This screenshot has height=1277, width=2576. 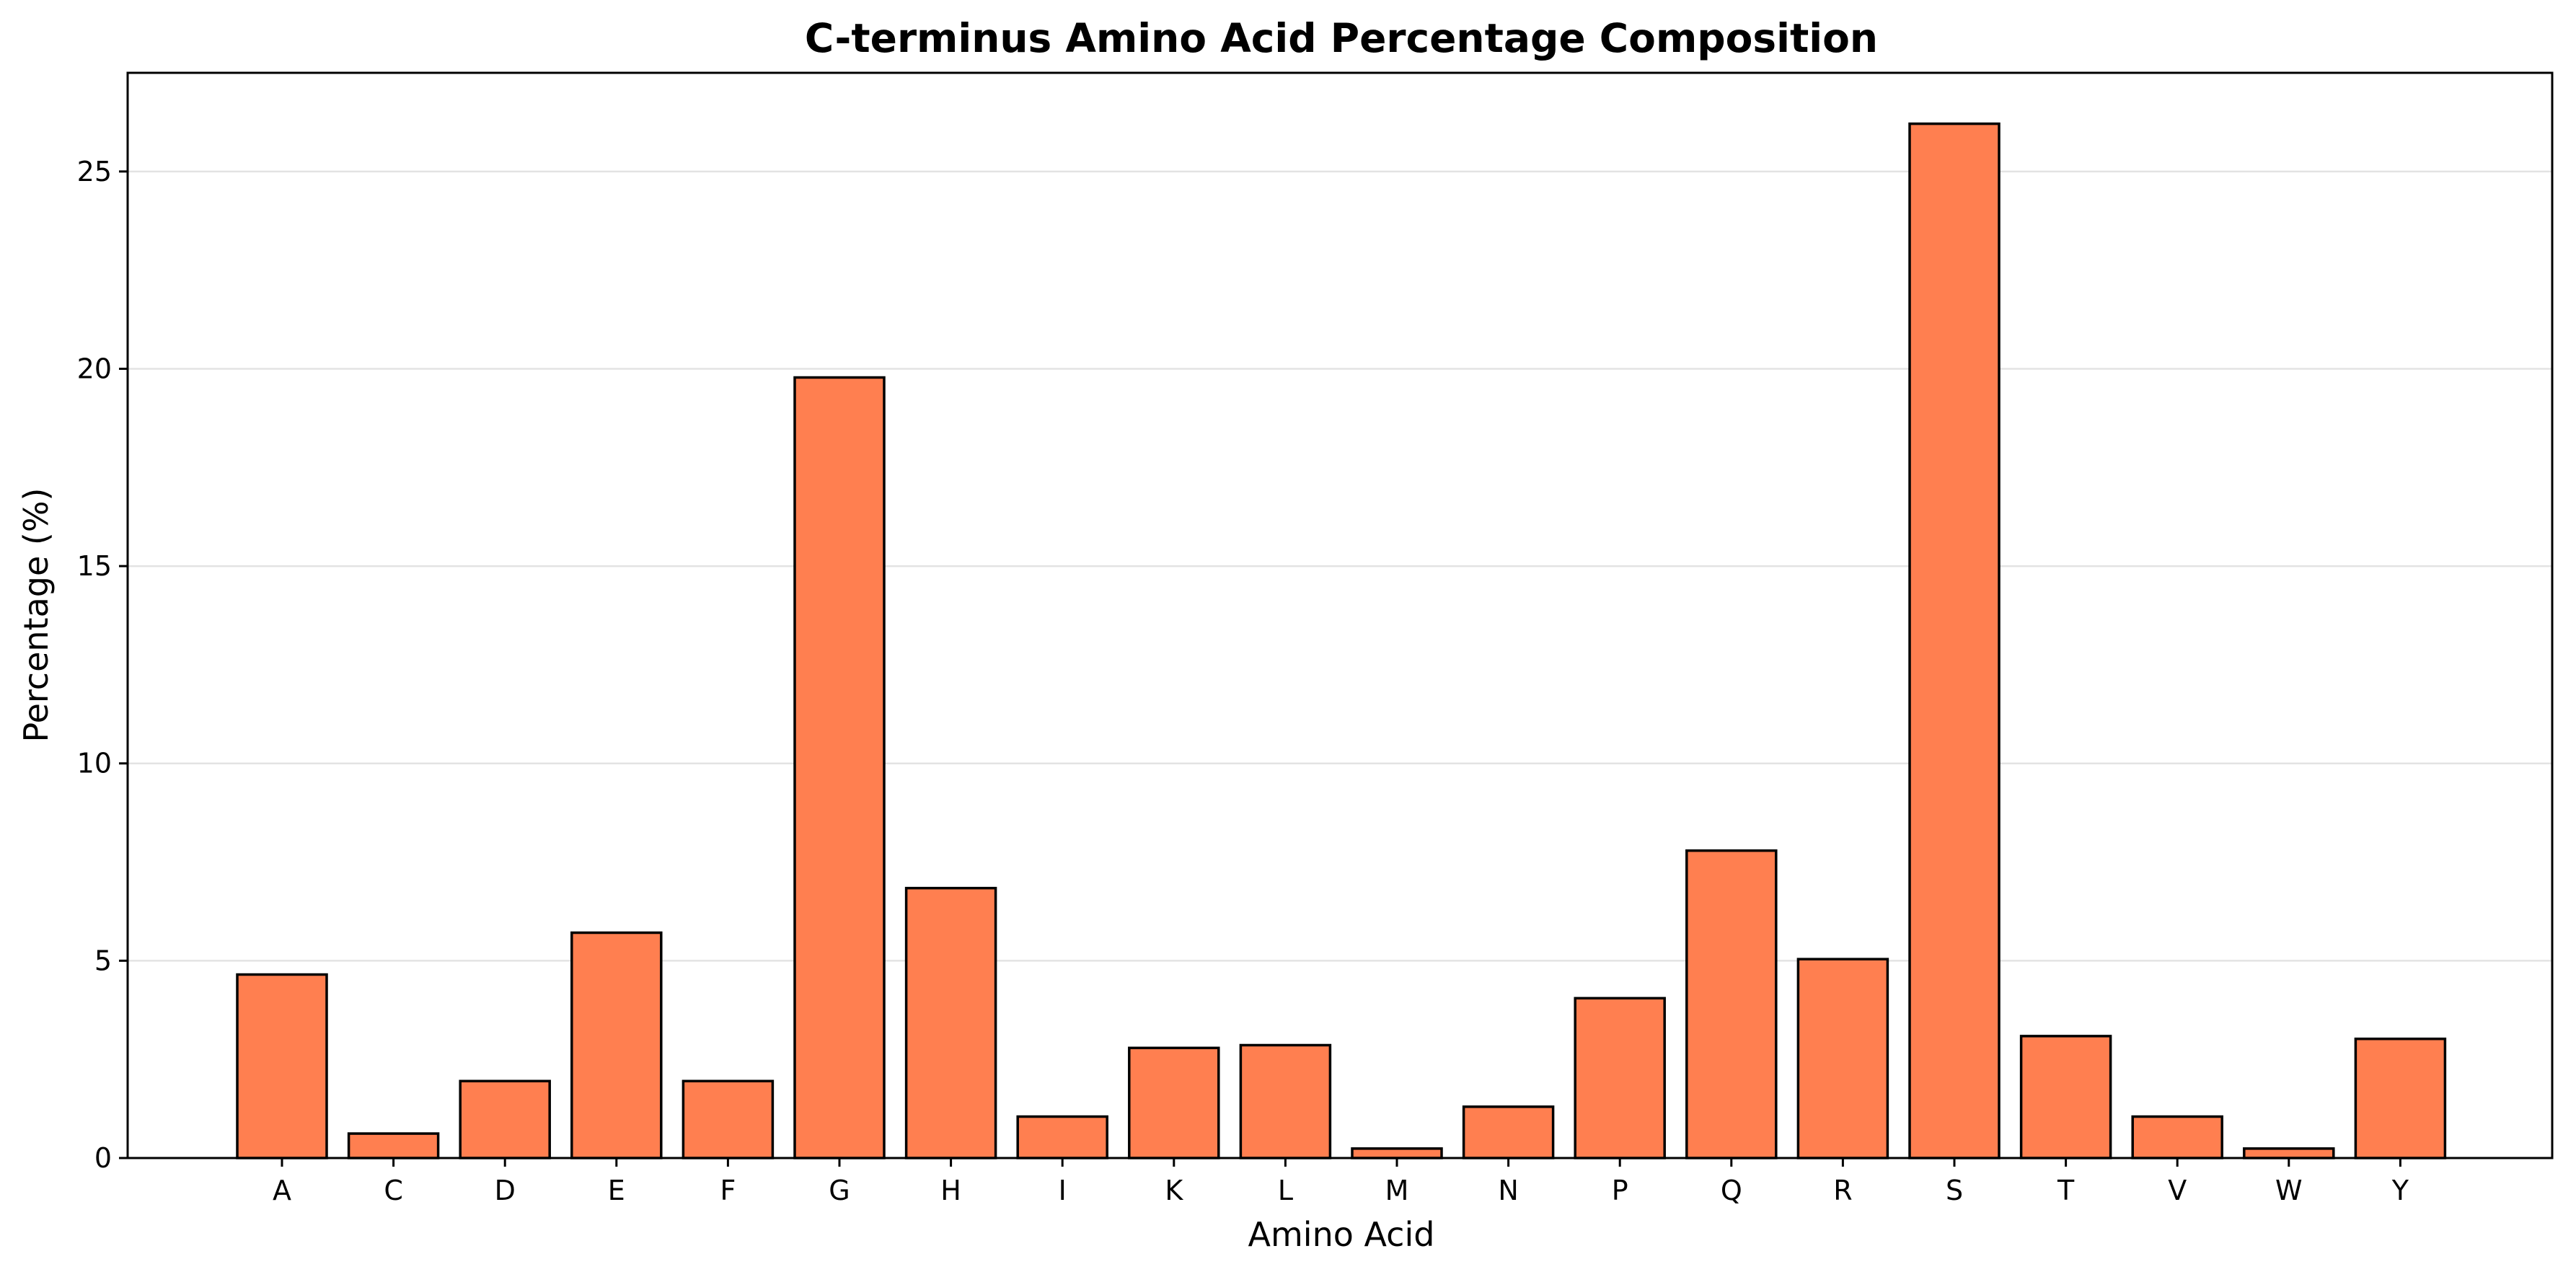 What do you see at coordinates (950, 1022) in the screenshot?
I see `bar-H` at bounding box center [950, 1022].